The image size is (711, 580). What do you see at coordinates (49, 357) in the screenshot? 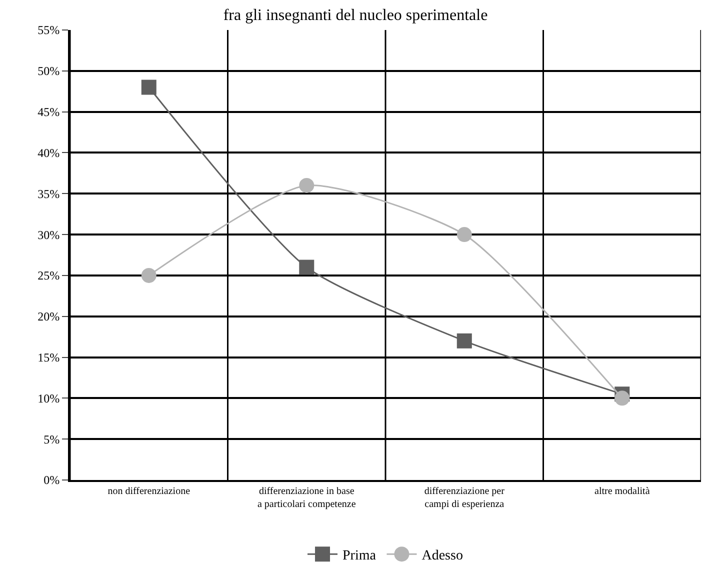
I see `y-tick-label: 15%` at bounding box center [49, 357].